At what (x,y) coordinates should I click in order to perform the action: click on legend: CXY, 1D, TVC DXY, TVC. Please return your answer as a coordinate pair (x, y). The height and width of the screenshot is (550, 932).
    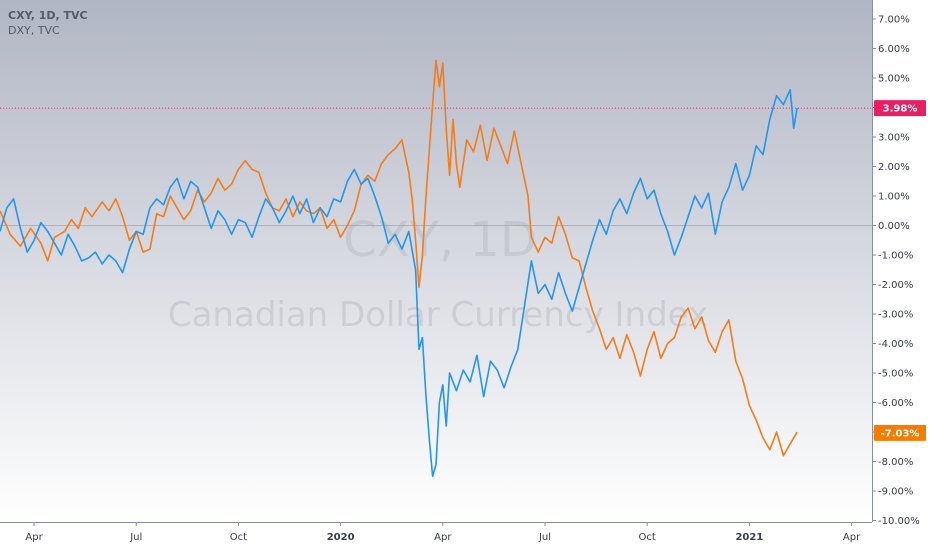
    Looking at the image, I should click on (48, 23).